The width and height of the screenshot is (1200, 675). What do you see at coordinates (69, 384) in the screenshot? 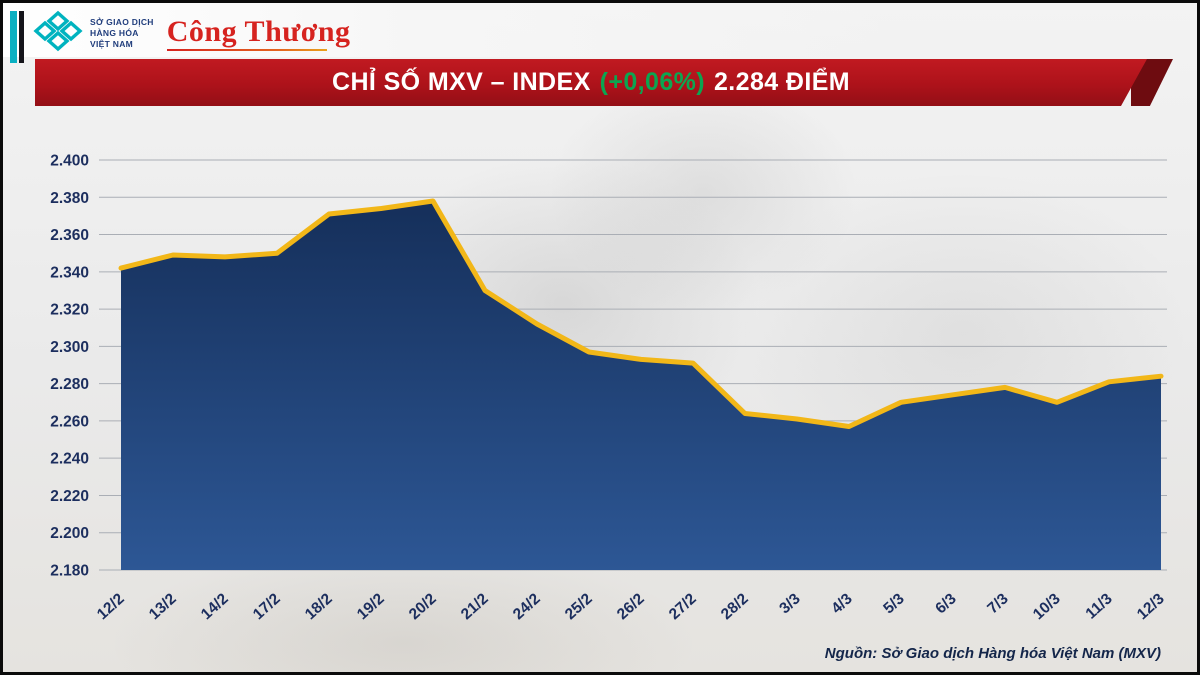
I see `y-tick-label: 2.280` at bounding box center [69, 384].